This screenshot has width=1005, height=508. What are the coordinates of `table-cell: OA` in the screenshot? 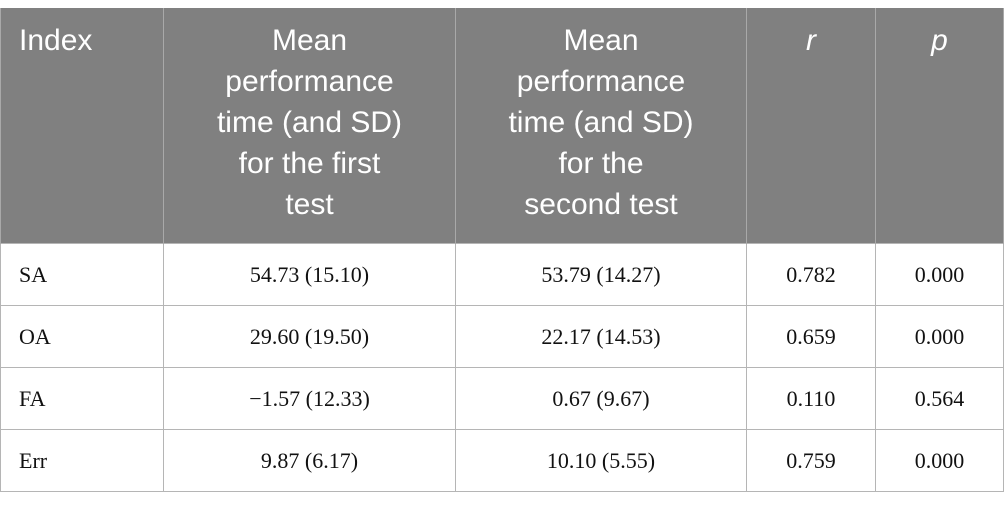 It's located at (82, 336).